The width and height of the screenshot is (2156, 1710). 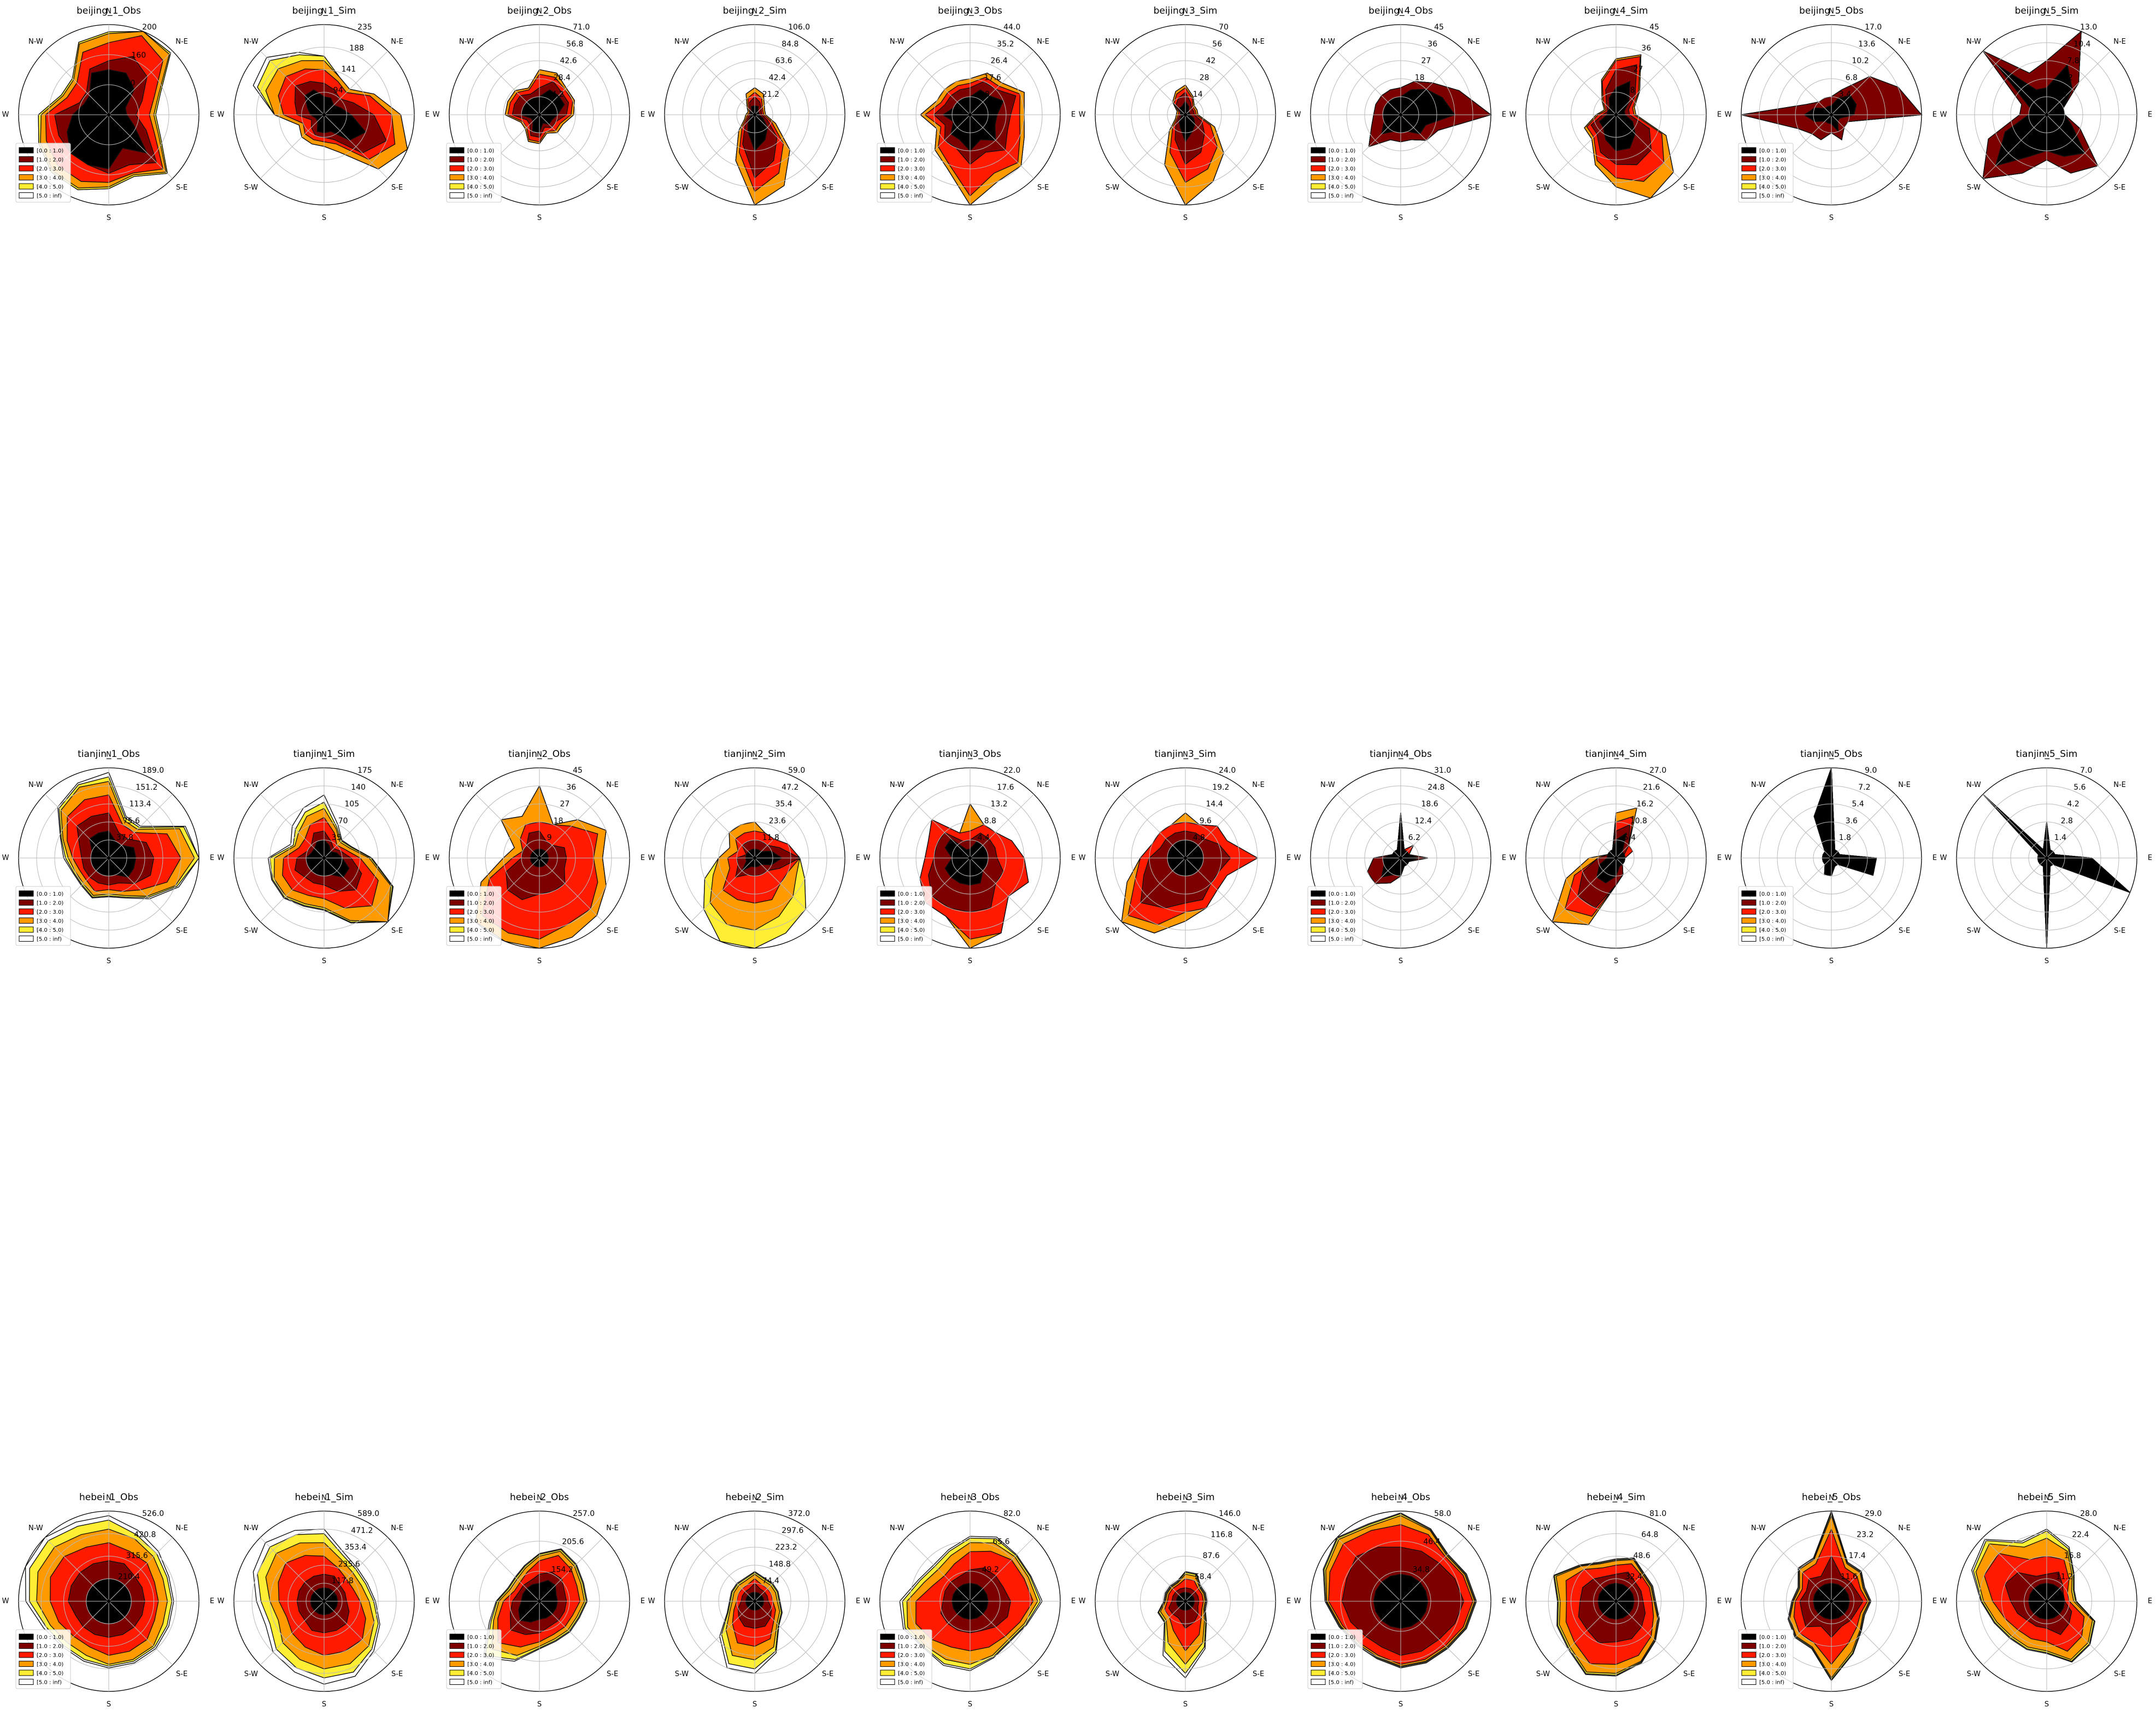 I want to click on subplot-title: beijing_3_Obs, so click(x=970, y=10).